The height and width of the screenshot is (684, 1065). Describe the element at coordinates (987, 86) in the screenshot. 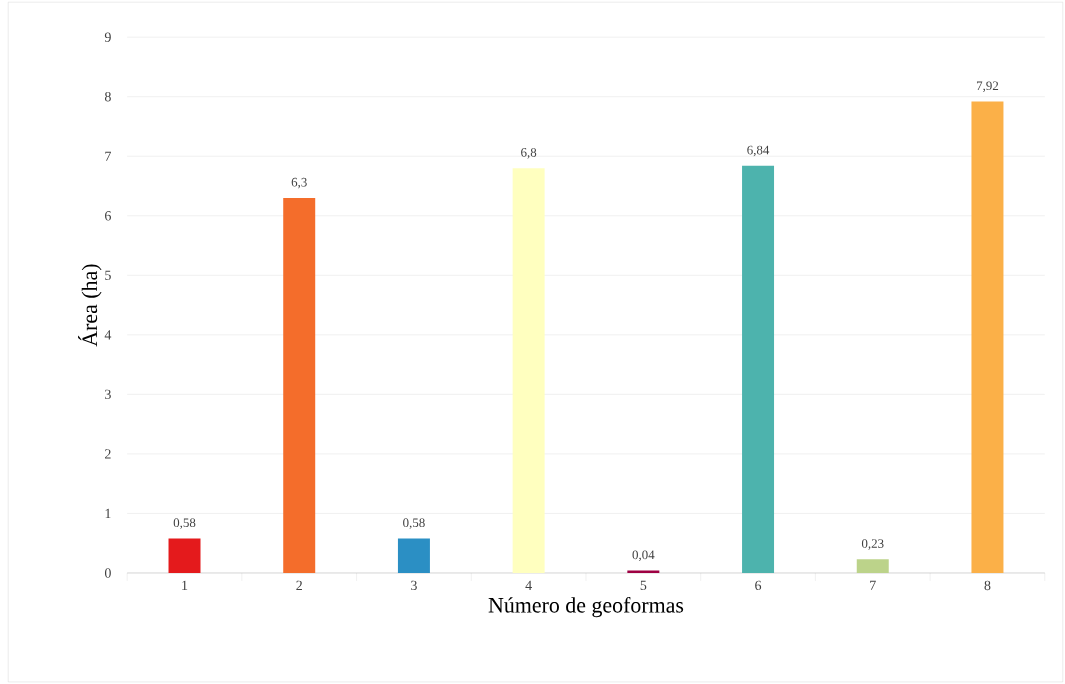

I see `data-label: 7,92` at that location.